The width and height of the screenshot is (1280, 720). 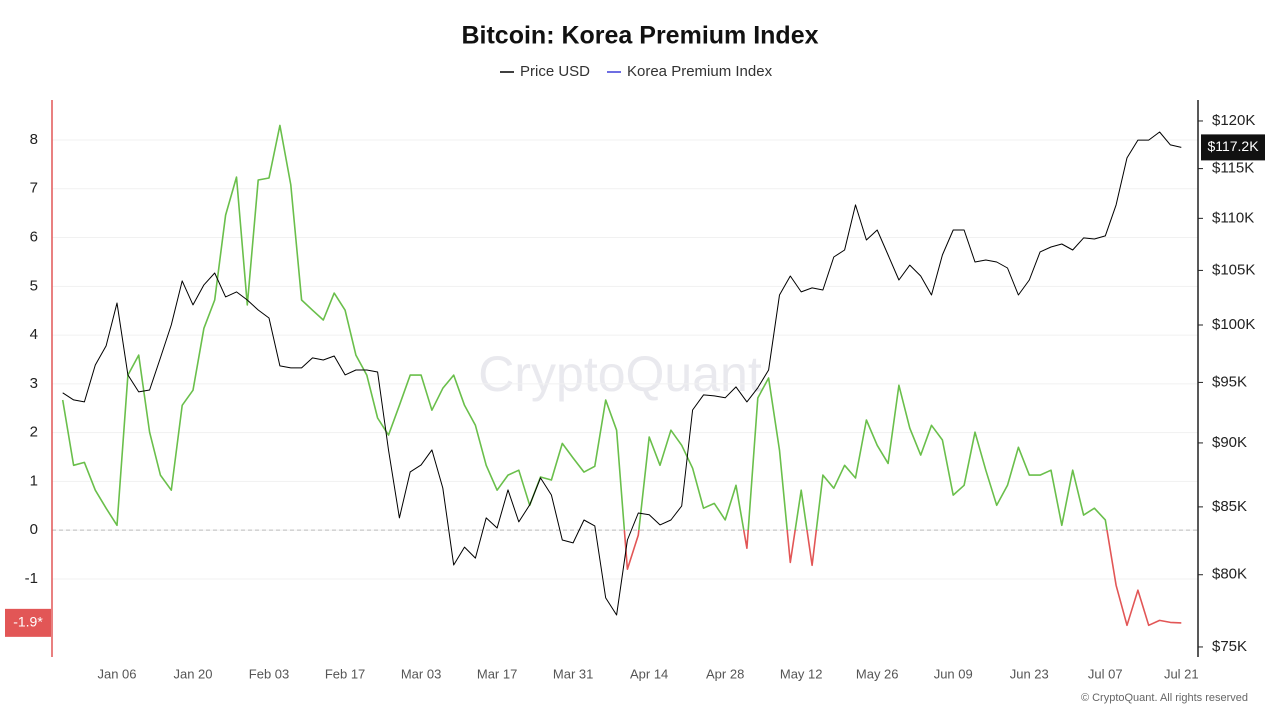 I want to click on y2-tick-label: $90K, so click(x=1229, y=442).